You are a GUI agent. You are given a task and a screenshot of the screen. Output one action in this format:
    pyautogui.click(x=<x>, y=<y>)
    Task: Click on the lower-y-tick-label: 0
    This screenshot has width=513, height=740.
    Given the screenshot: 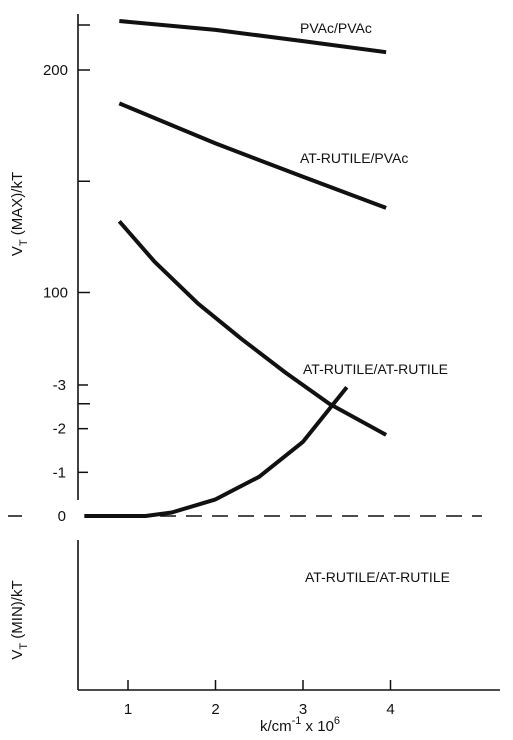 What is the action you would take?
    pyautogui.click(x=62, y=516)
    